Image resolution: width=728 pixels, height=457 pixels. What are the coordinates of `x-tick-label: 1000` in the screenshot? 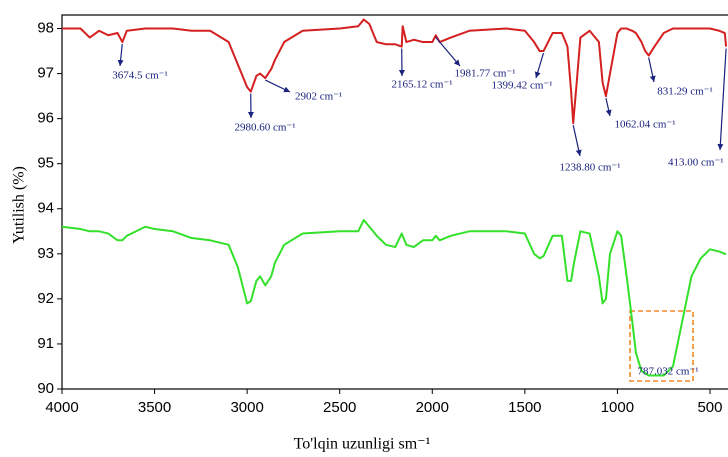 It's located at (617, 407).